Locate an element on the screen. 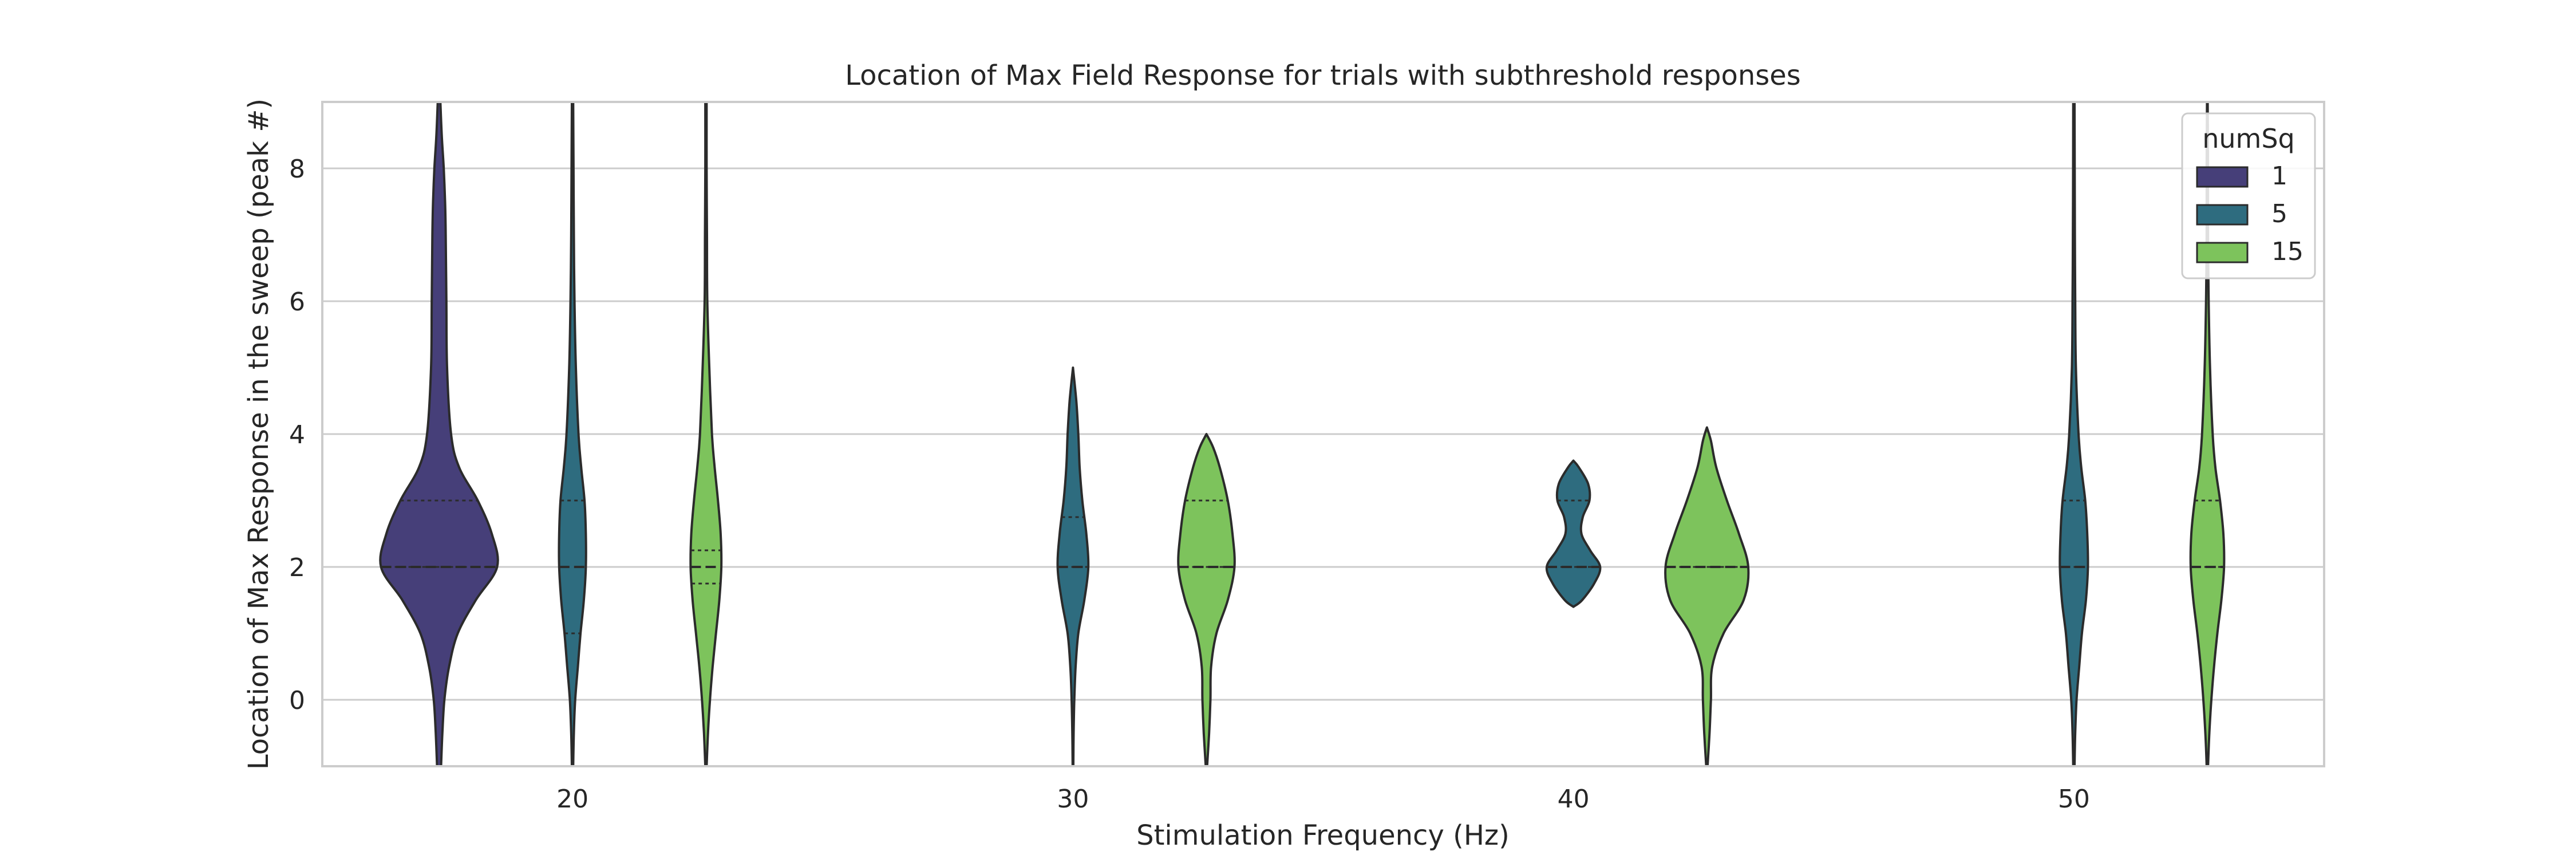  legend-label-15: 15 is located at coordinates (2287, 251).